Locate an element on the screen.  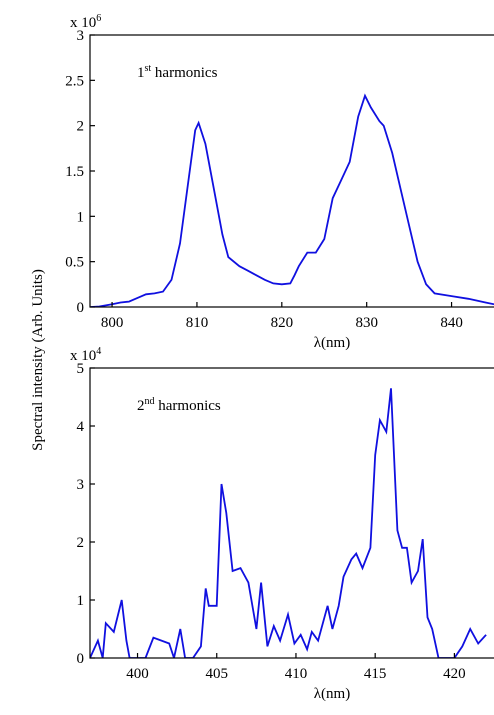
annotation: 2nd harmonics is located at coordinates (179, 405).